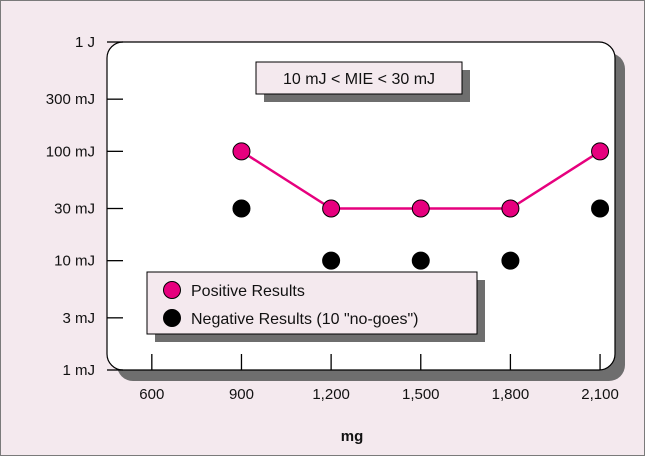 This screenshot has height=456, width=645. What do you see at coordinates (241, 394) in the screenshot?
I see `x-tick-label: 900` at bounding box center [241, 394].